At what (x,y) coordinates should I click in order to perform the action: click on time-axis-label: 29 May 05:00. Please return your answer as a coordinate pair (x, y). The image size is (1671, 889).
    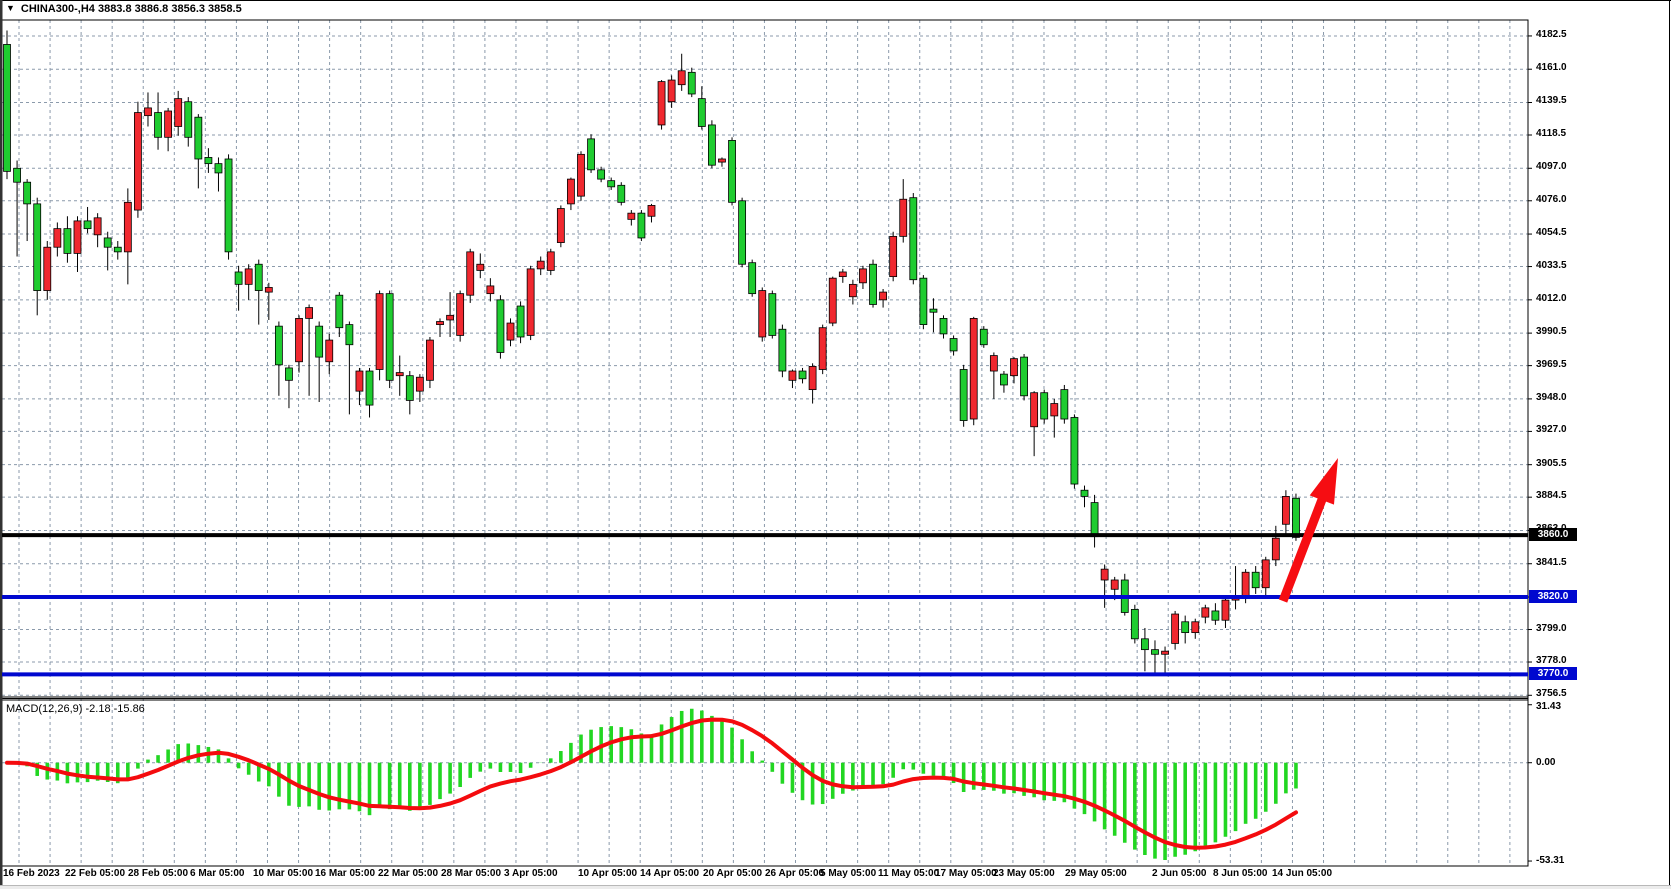
    Looking at the image, I should click on (1096, 873).